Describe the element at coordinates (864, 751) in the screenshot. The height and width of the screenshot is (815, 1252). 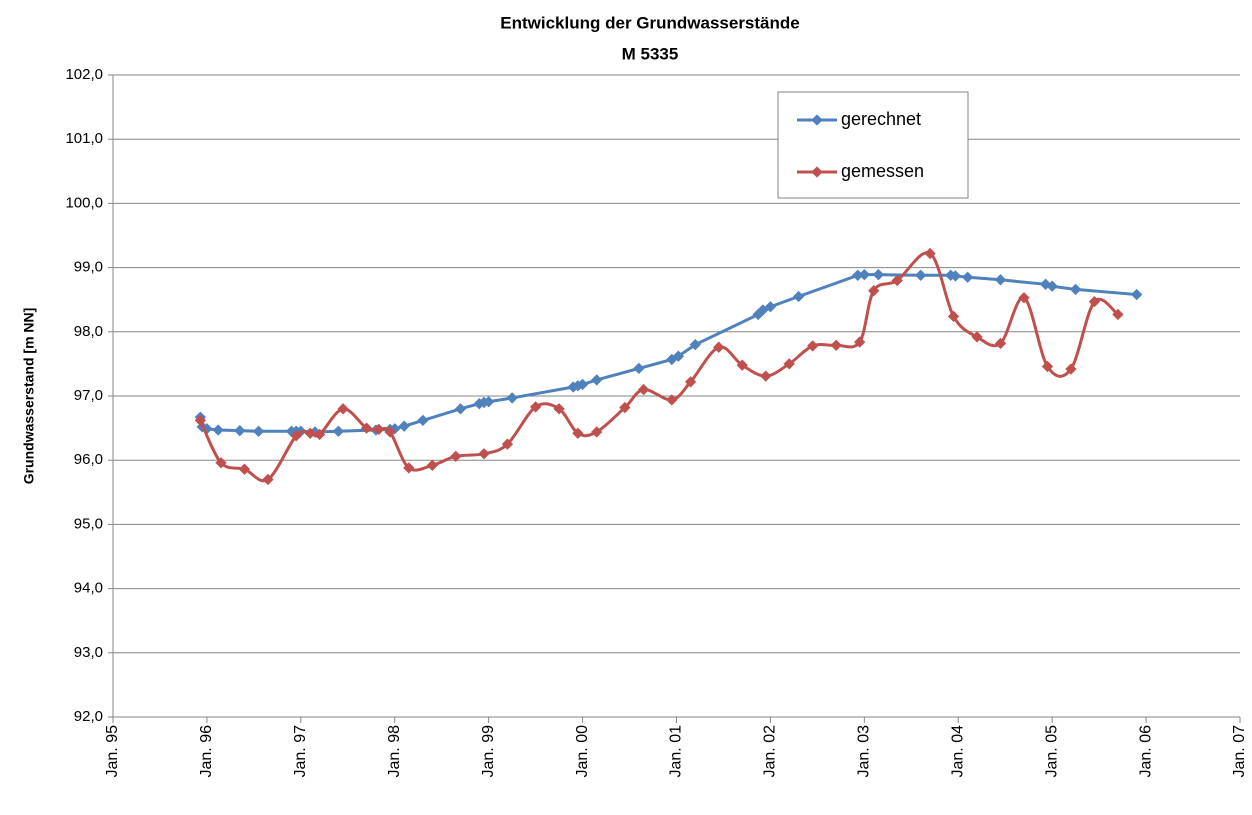
I see `x-tick-label: Jan. 03` at that location.